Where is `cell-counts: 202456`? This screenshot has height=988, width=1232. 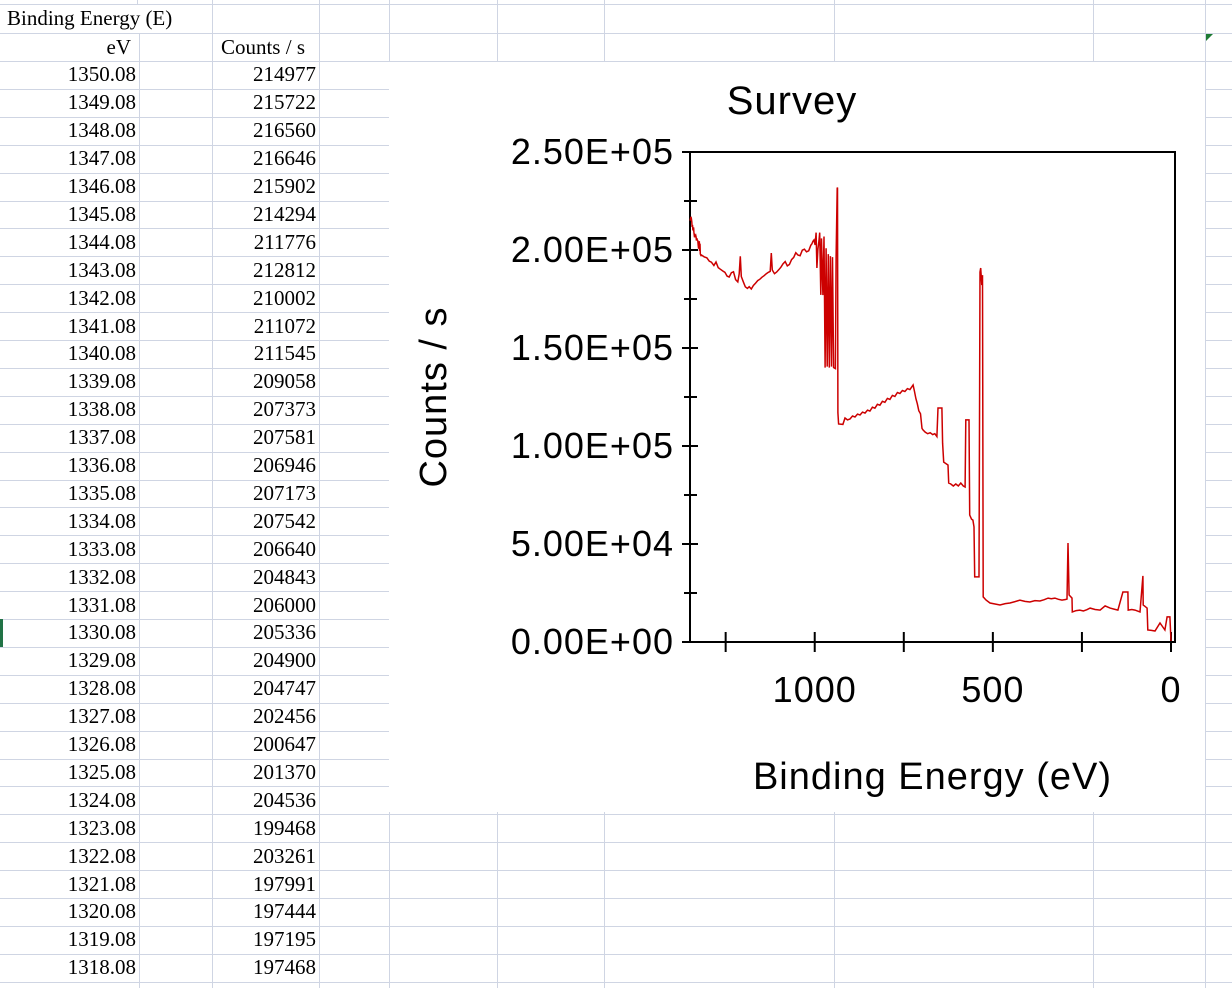 cell-counts: 202456 is located at coordinates (284, 716).